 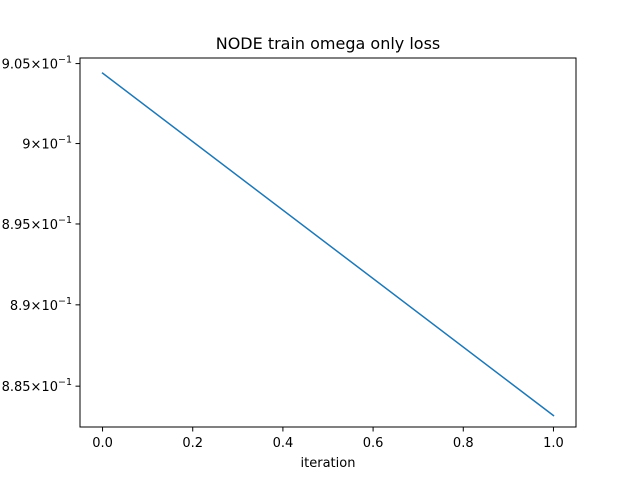 What do you see at coordinates (37, 224) in the screenshot?
I see `y-tick-label-2: 8.95×10⁻¹` at bounding box center [37, 224].